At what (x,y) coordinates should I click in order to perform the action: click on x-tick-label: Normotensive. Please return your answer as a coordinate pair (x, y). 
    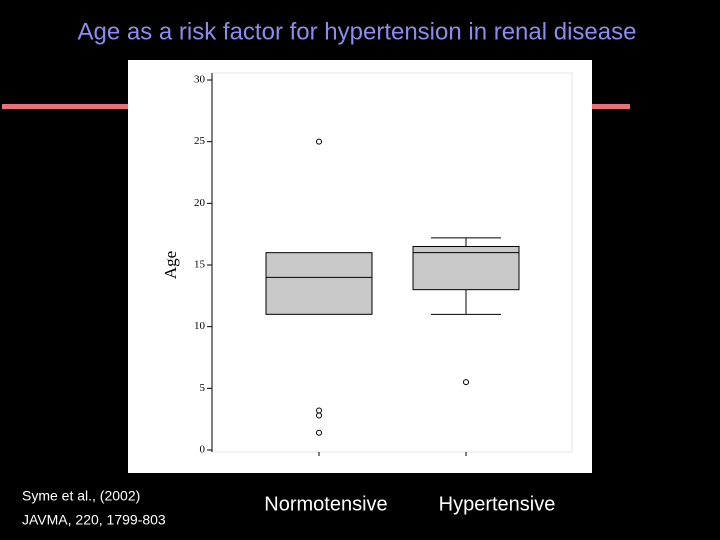
    Looking at the image, I should click on (325, 504).